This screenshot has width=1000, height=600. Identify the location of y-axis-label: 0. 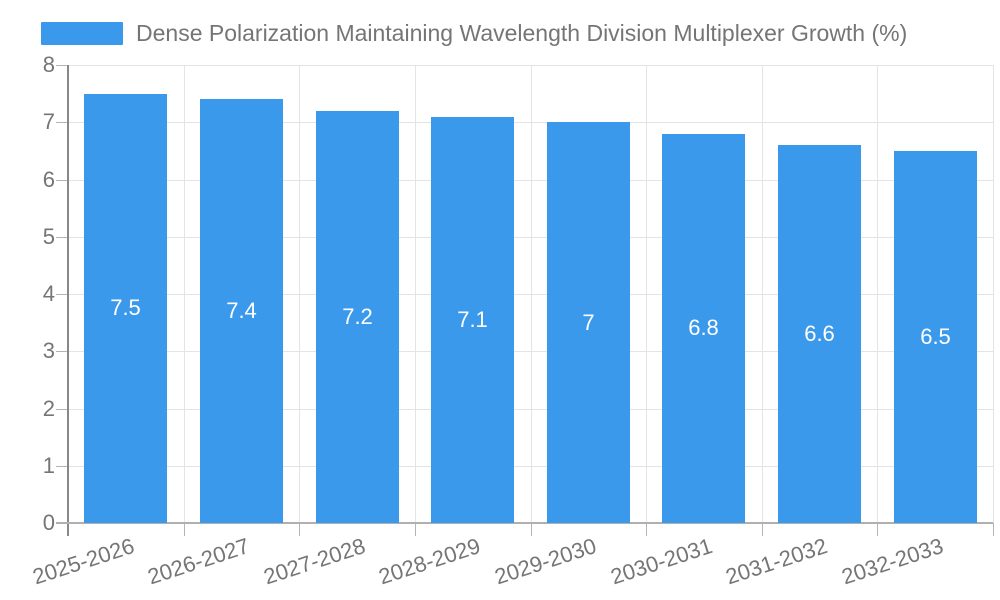
(48, 522).